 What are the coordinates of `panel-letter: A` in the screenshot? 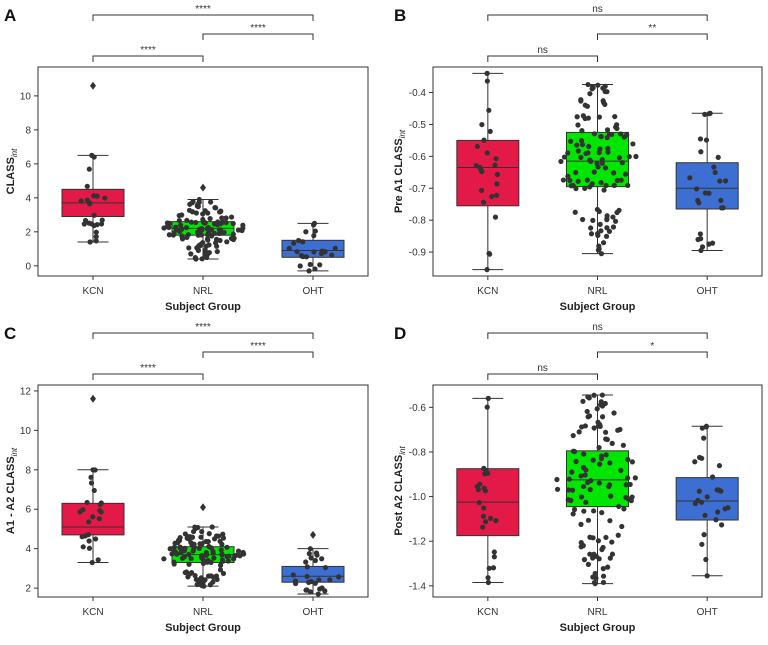 It's located at (10, 15).